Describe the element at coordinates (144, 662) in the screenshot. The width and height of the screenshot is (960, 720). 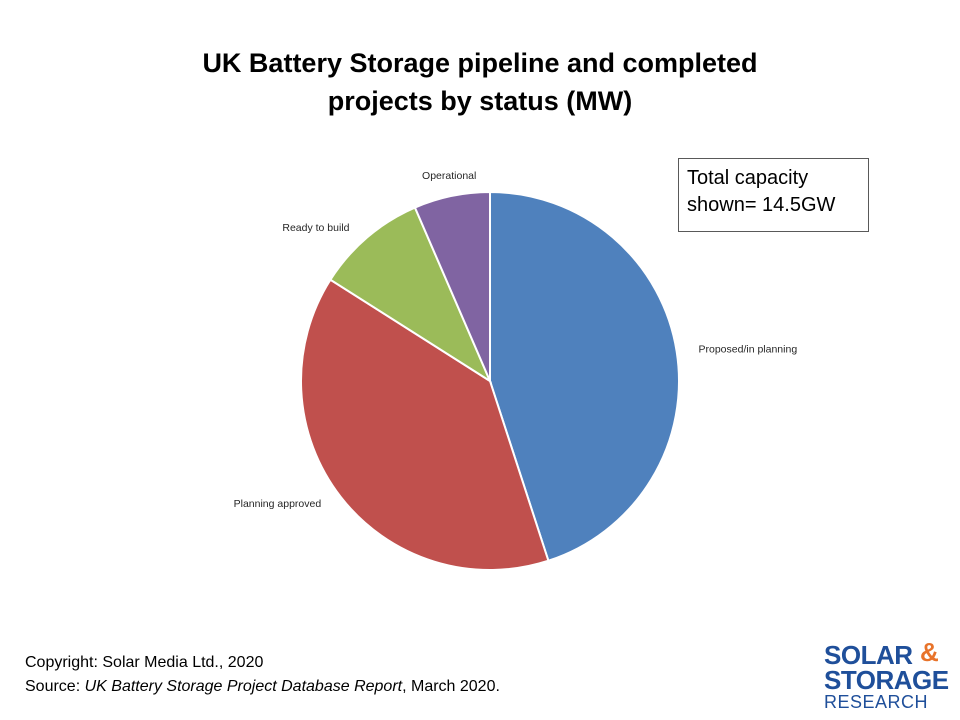
I see `copyright-text: Copyright: Solar Media Ltd., 2020` at that location.